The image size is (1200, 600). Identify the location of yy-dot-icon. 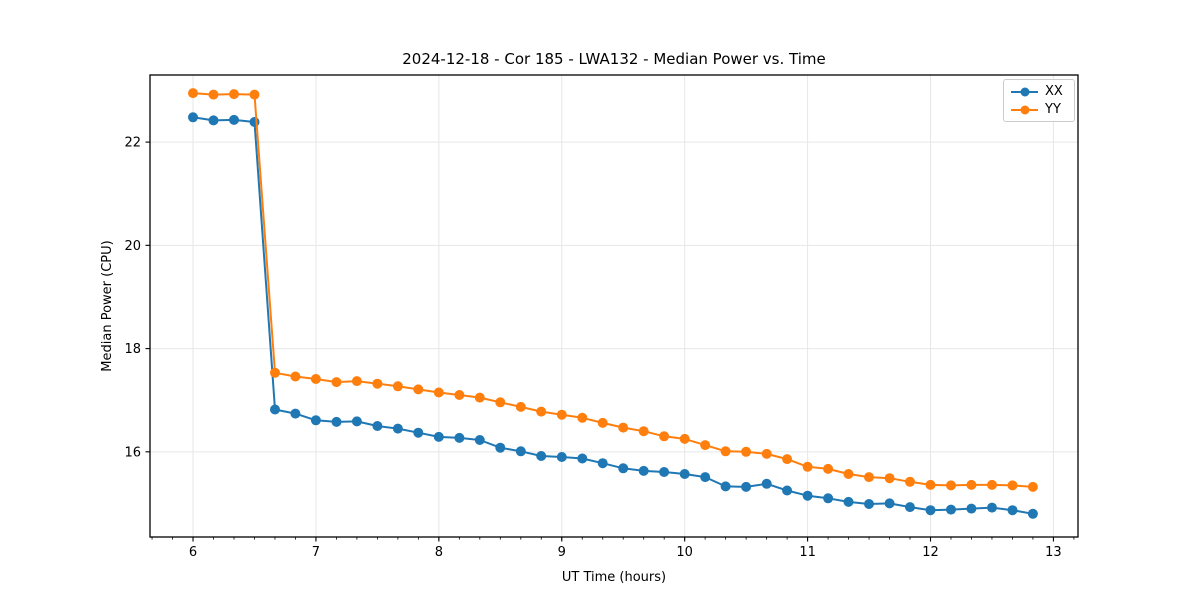
(1024, 109).